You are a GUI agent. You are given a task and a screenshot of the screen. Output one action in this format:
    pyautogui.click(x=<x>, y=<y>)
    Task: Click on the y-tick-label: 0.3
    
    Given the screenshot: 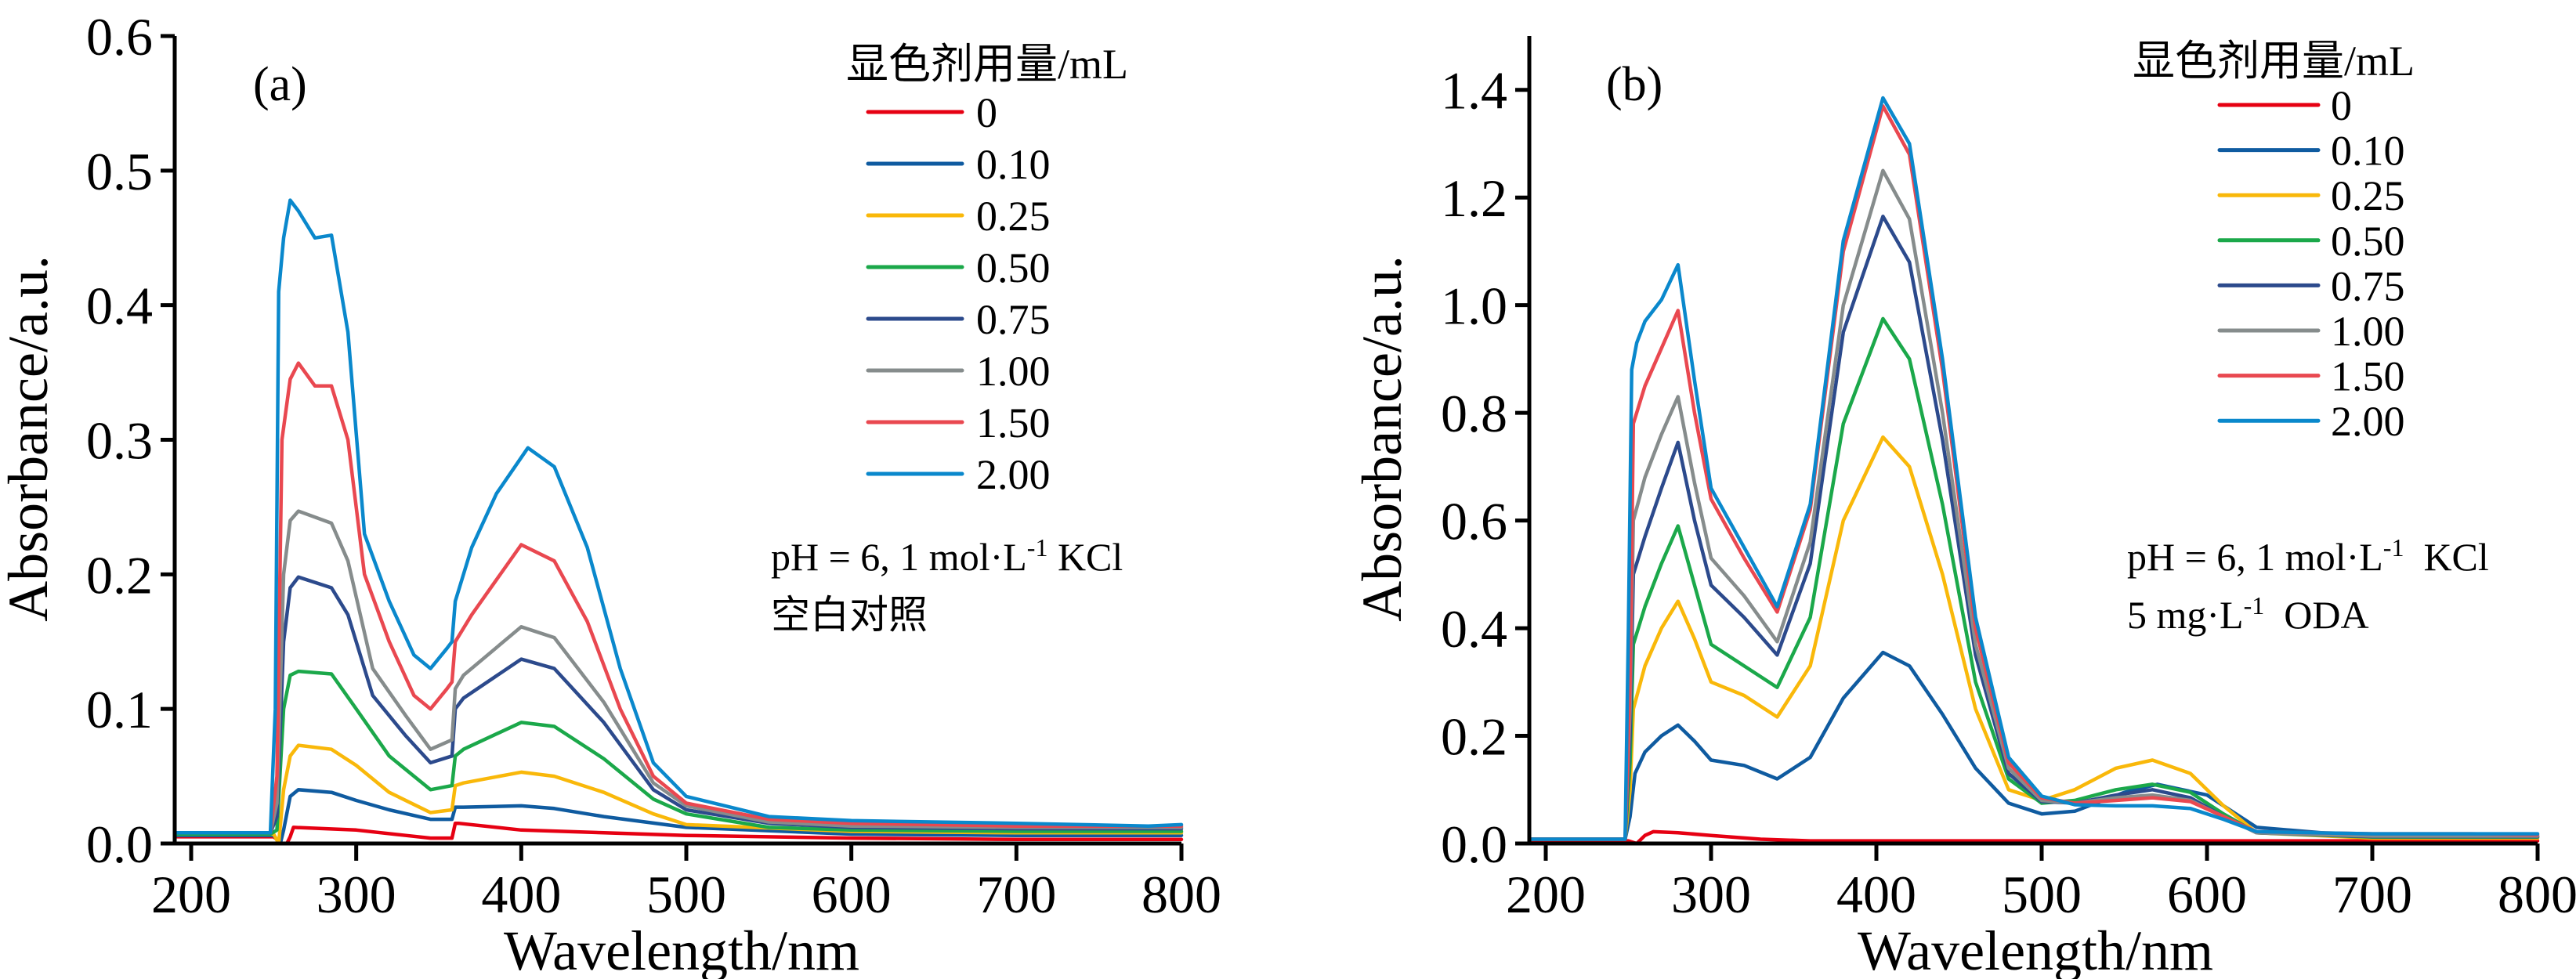 What is the action you would take?
    pyautogui.click(x=120, y=441)
    